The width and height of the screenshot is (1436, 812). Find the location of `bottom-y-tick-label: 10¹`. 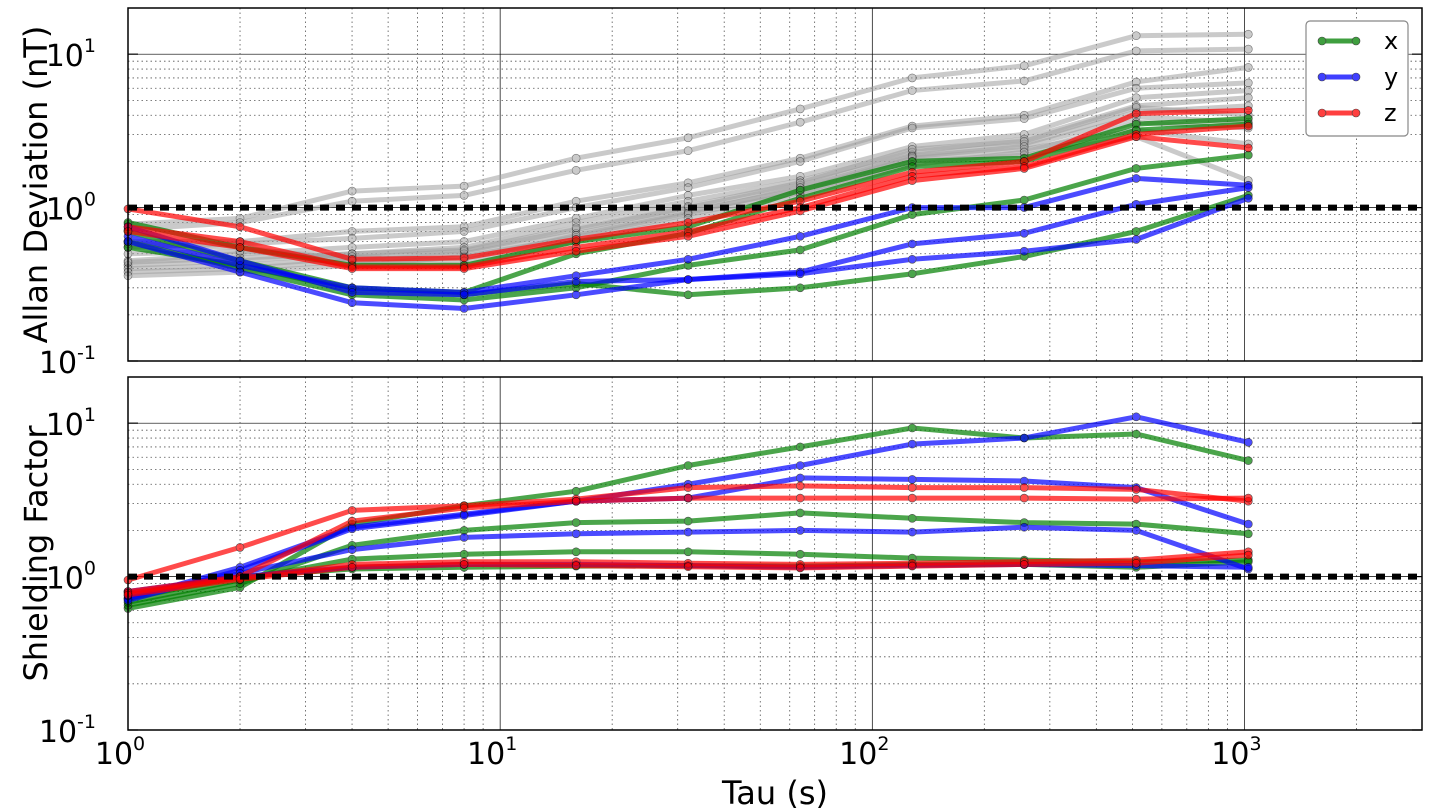

bottom-y-tick-label: 10¹ is located at coordinates (71, 423).